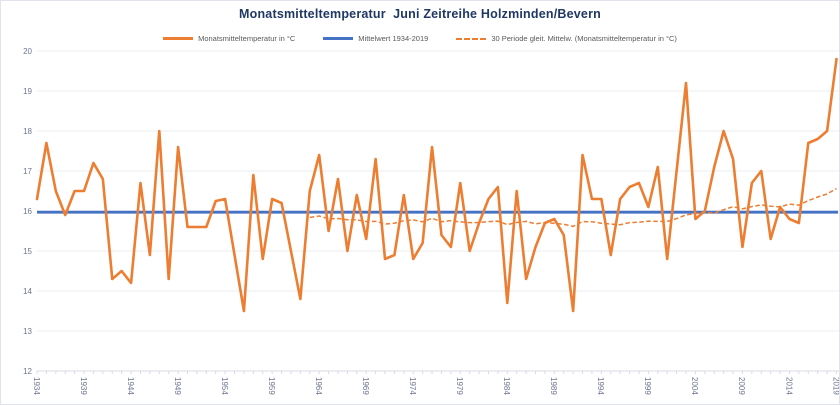  I want to click on legend-label-temperature: Monatsmitteltemperatur in °C, so click(247, 38).